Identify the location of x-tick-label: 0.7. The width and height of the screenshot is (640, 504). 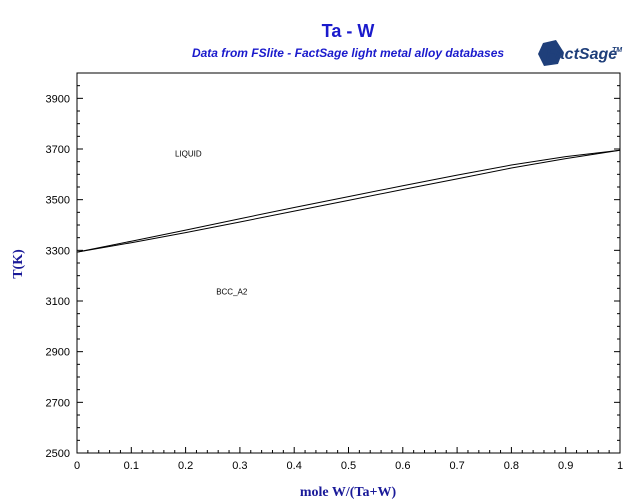
(456, 466).